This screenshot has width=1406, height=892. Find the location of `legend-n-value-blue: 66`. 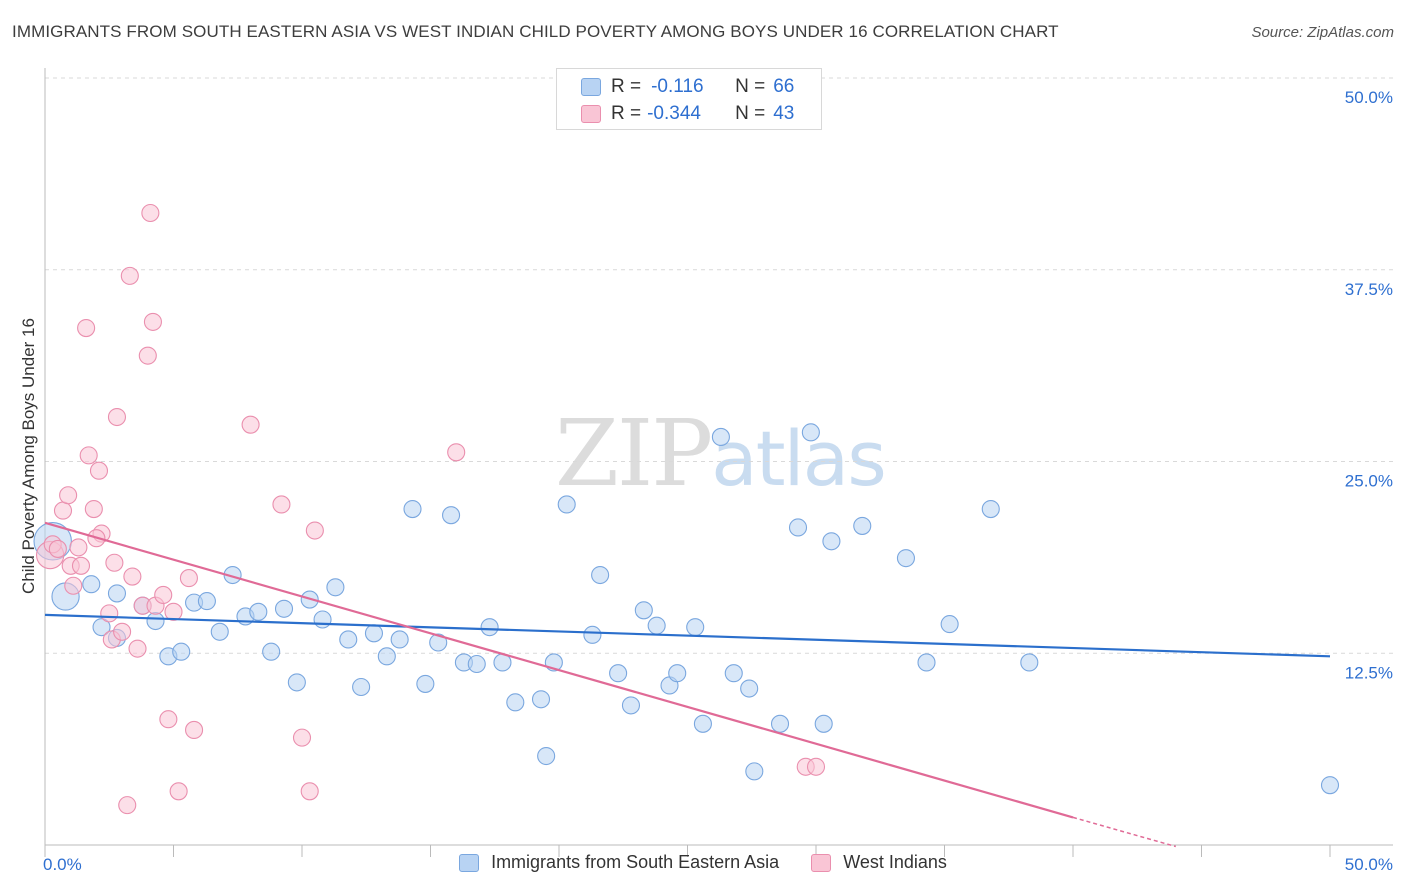

legend-n-value-blue: 66 is located at coordinates (784, 86).